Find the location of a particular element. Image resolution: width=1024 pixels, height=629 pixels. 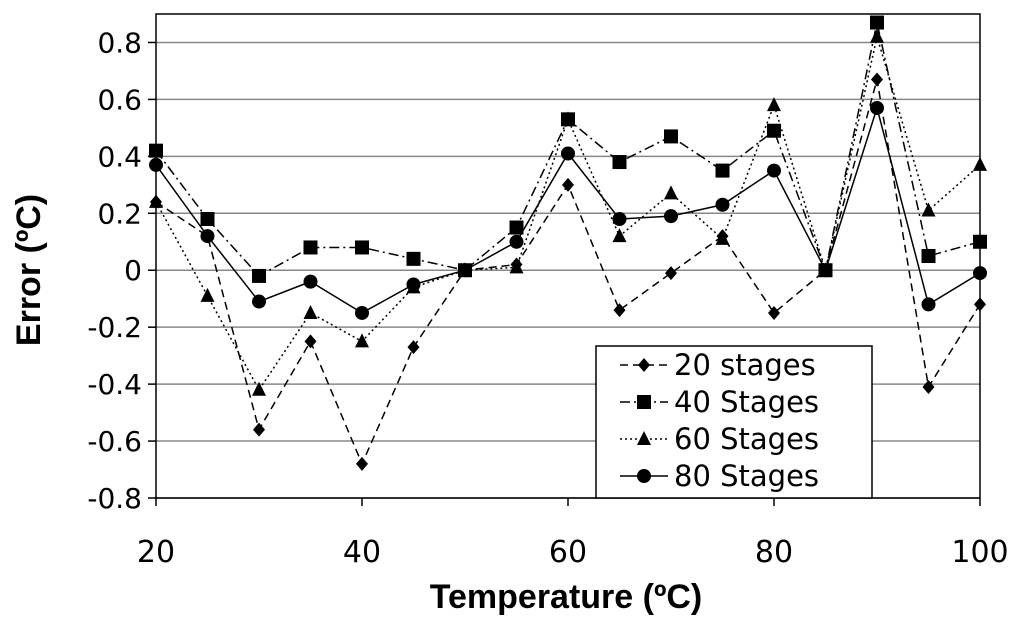

legend-item: 60 Stages is located at coordinates (719, 439).